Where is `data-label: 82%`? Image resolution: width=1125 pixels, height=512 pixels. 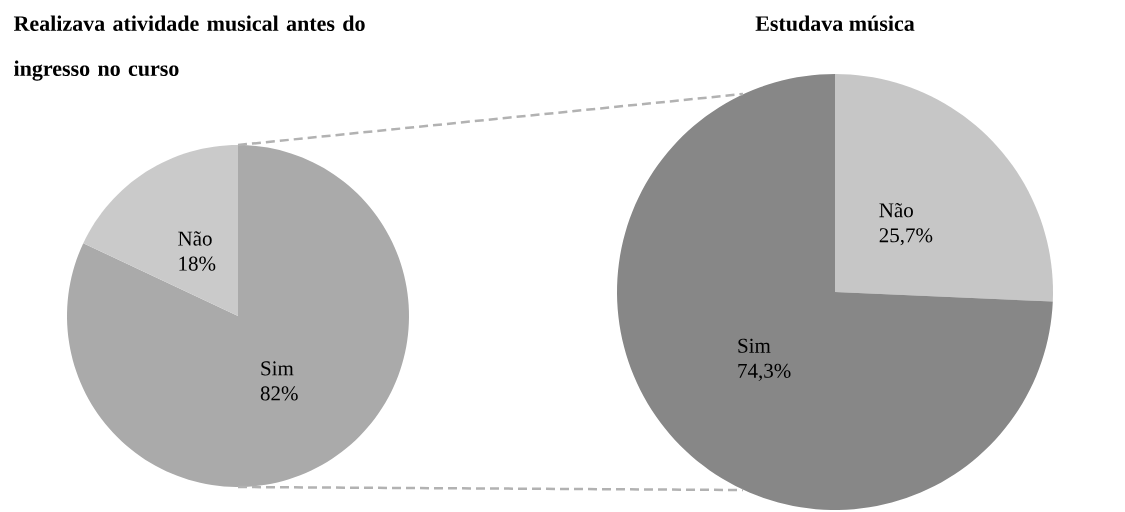
data-label: 82% is located at coordinates (279, 393).